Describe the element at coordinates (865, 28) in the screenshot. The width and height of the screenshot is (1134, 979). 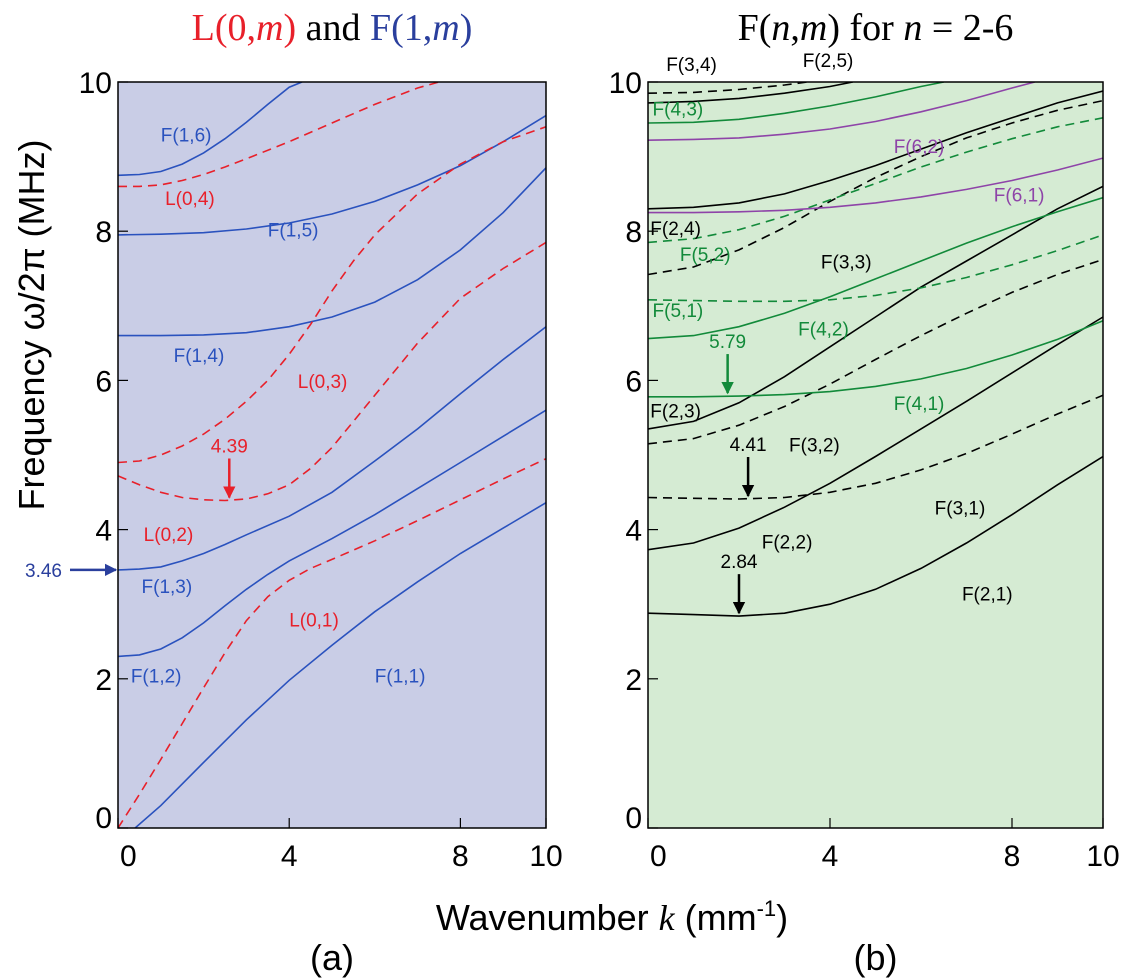
I see `panel-title-part: ) for` at that location.